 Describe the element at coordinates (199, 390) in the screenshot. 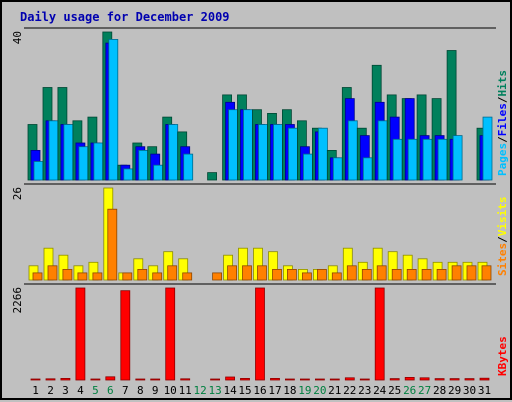

I see `x-tick-label: 12` at that location.